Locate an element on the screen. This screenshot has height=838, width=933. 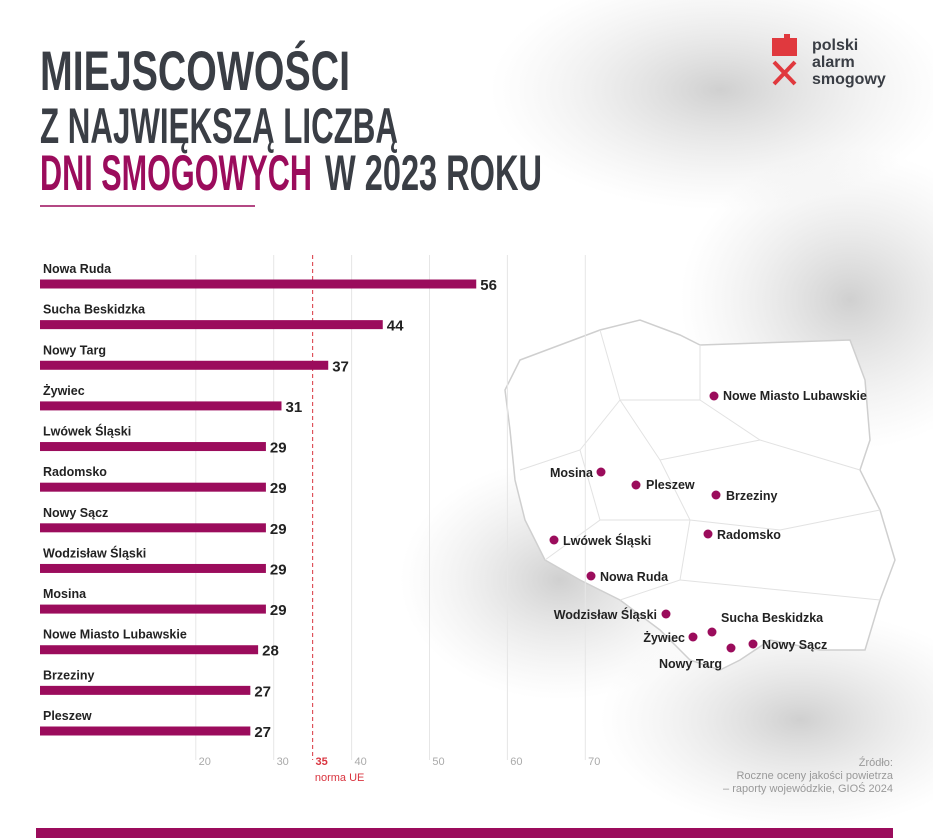
city-label: Pleszew is located at coordinates (670, 485).